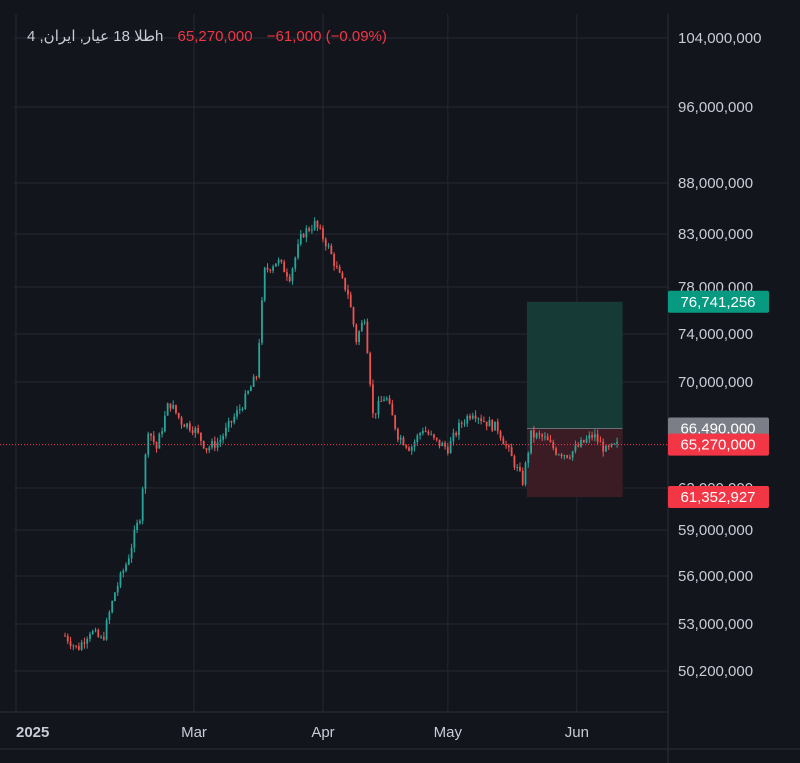  I want to click on price-tag-stop: 61,352,927, so click(718, 497).